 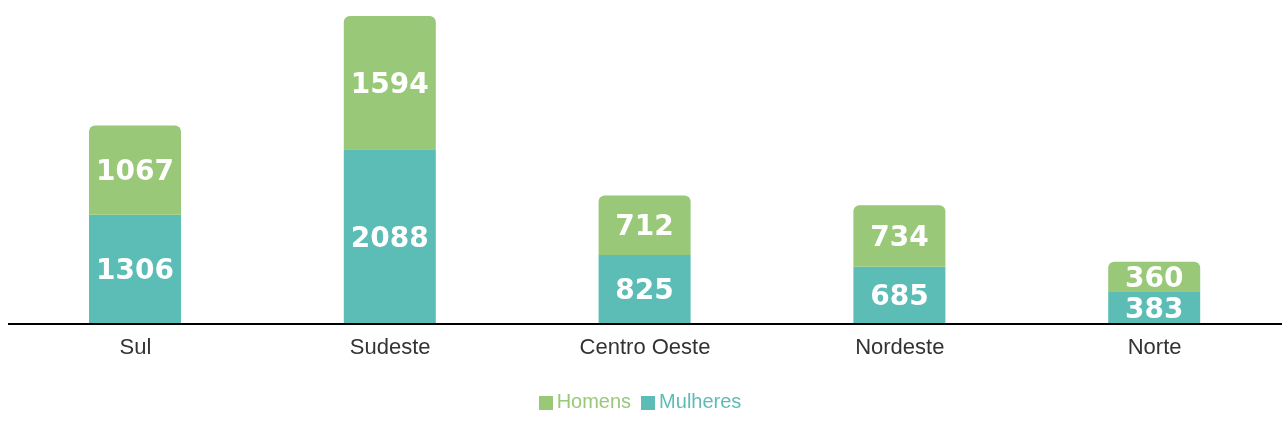 I want to click on data-label: 360, so click(x=1154, y=277).